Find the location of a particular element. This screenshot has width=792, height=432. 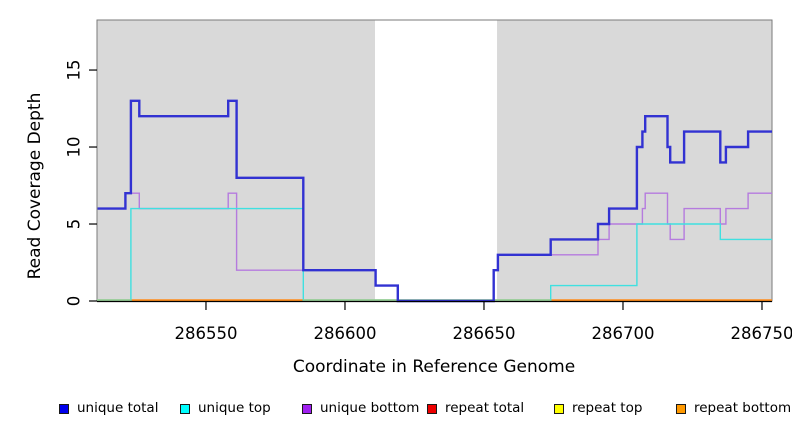

y-axis-title: Read Coverage Depth is located at coordinates (35, 186).